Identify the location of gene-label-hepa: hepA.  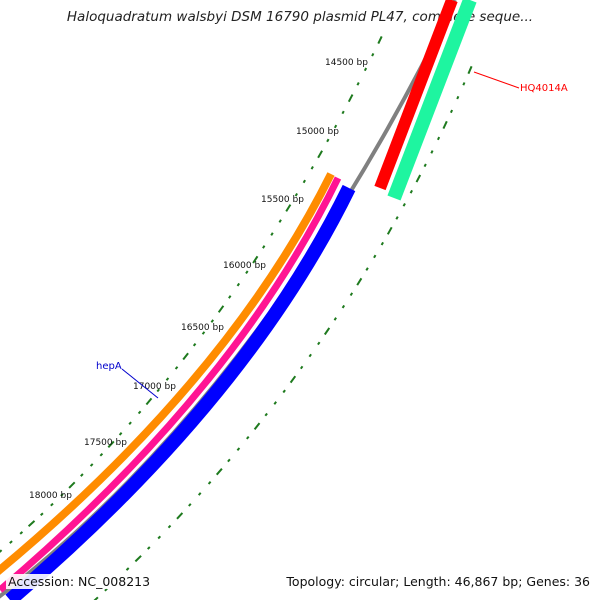
(109, 366).